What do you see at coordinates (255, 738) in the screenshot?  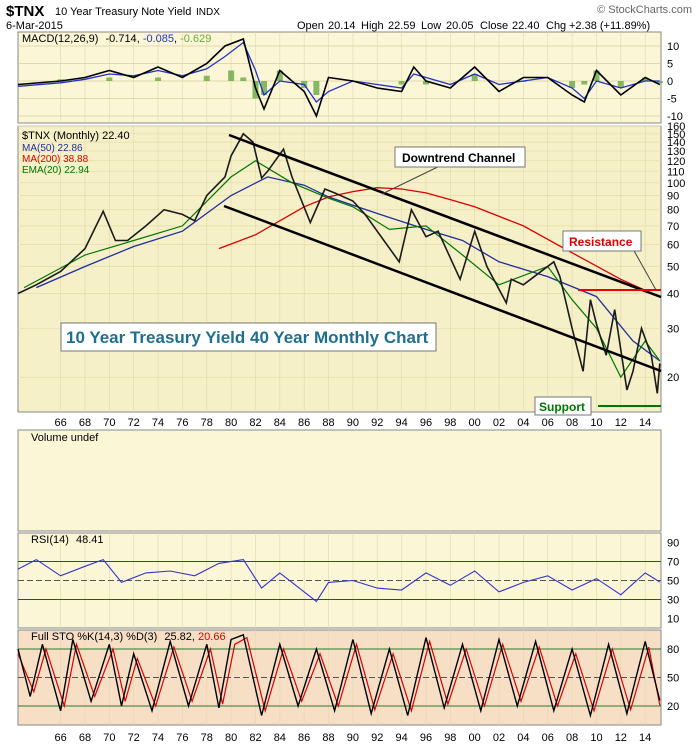 I see `x-tick-label: 82` at bounding box center [255, 738].